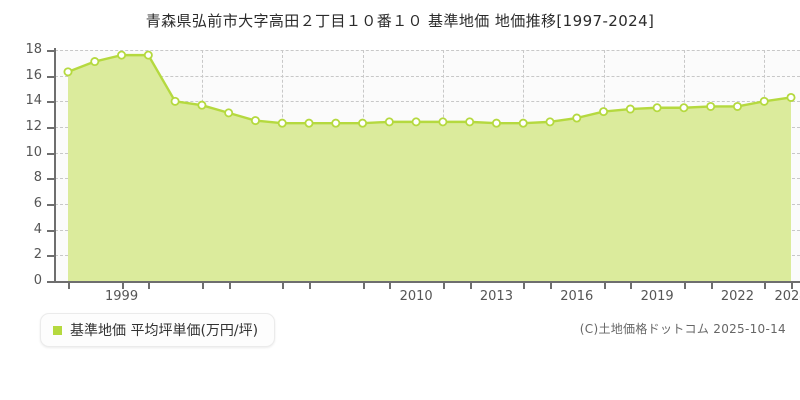 This screenshot has width=800, height=400. Describe the element at coordinates (37, 255) in the screenshot. I see `y-axis-tick-label: 2` at that location.